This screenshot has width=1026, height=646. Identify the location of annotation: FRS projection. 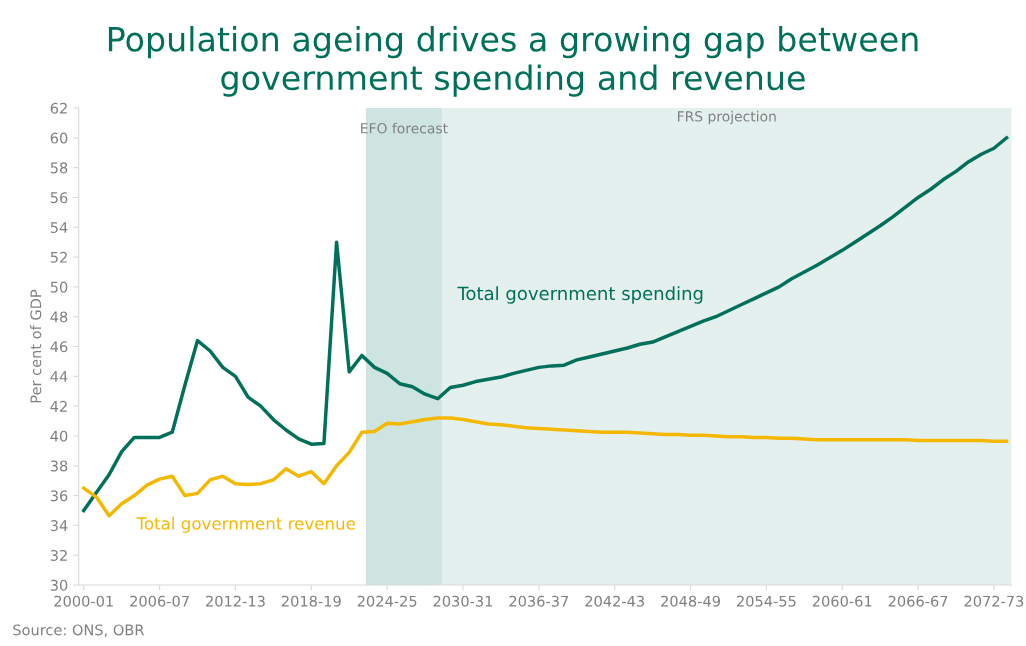
(727, 117).